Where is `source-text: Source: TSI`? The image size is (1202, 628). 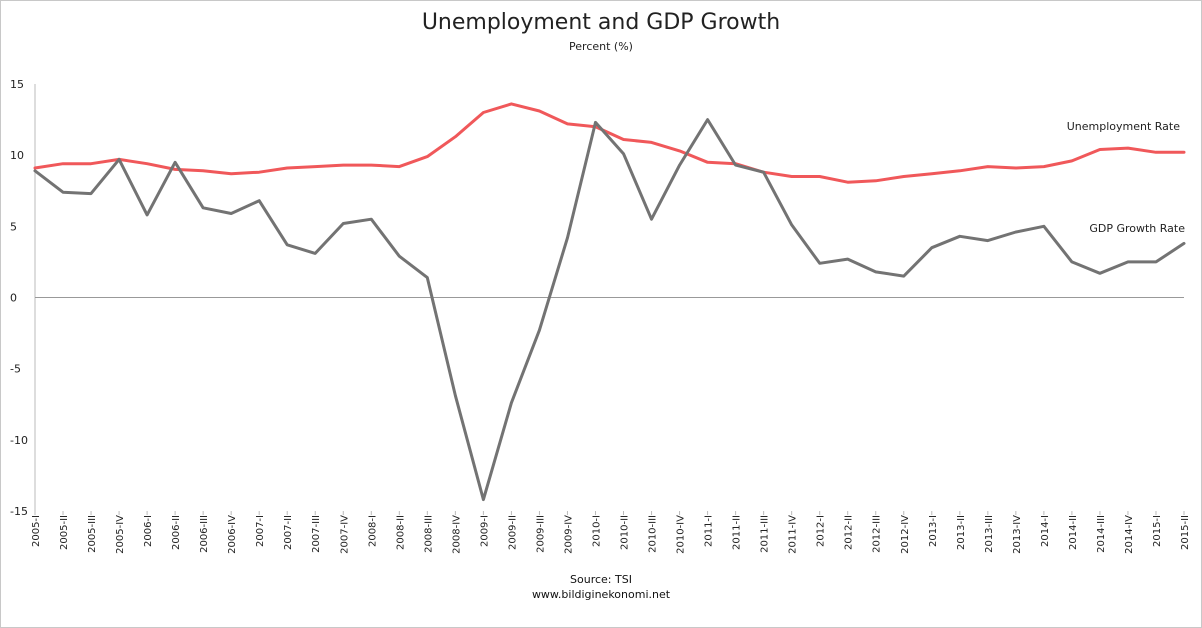
source-text: Source: TSI is located at coordinates (601, 579).